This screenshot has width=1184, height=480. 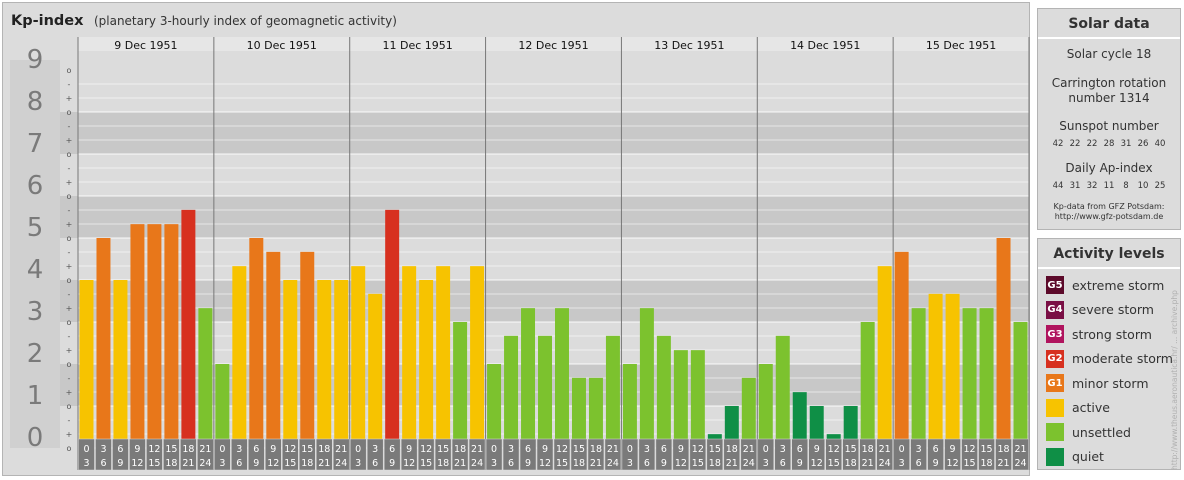 What do you see at coordinates (1109, 83) in the screenshot?
I see `carrington-line1: Carrington rotation` at bounding box center [1109, 83].